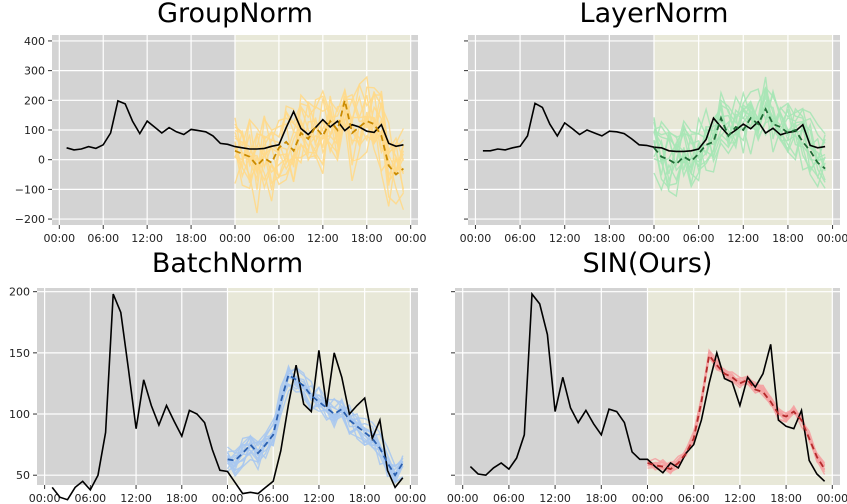 The width and height of the screenshot is (847, 504). Describe the element at coordinates (30, 189) in the screenshot. I see `y-tick-label: −100` at that location.